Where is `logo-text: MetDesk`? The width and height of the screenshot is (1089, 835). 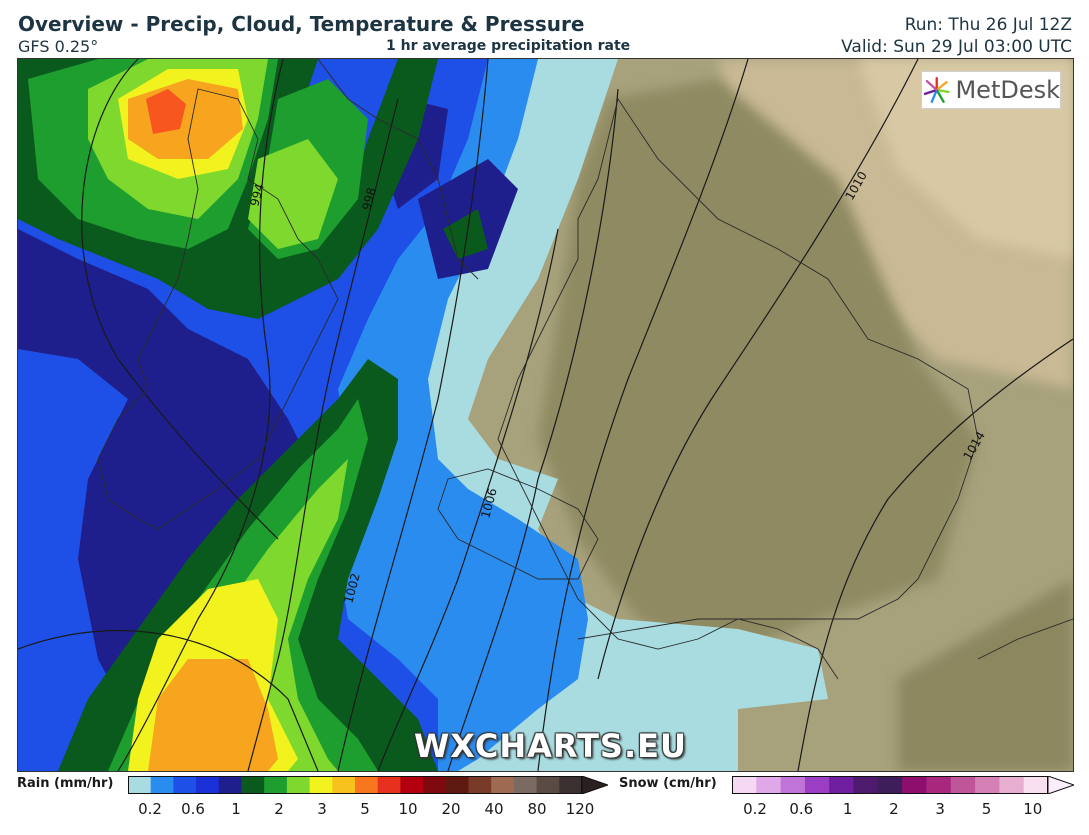 logo-text: MetDesk is located at coordinates (1007, 90).